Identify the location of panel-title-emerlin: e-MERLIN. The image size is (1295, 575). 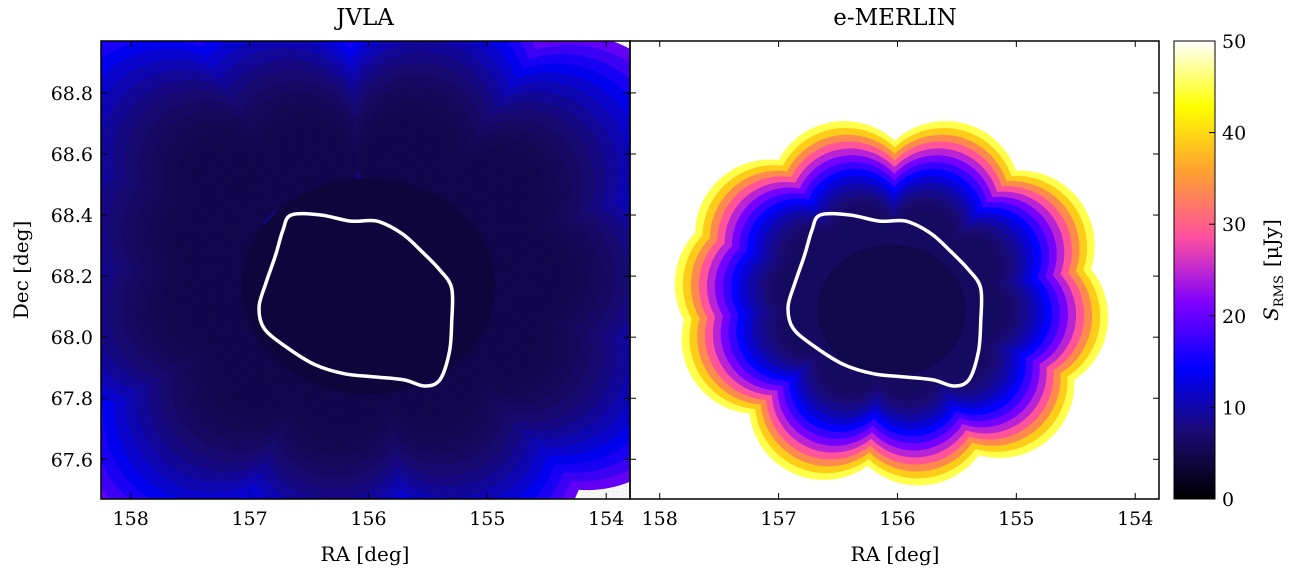
(895, 18).